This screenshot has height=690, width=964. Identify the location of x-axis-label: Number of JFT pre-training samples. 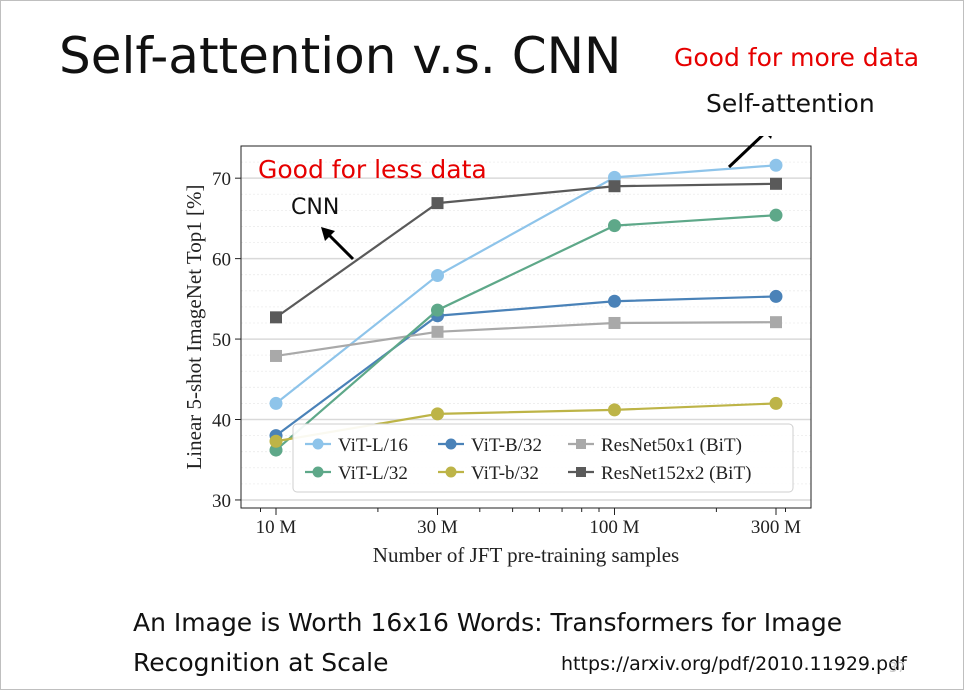
(526, 555).